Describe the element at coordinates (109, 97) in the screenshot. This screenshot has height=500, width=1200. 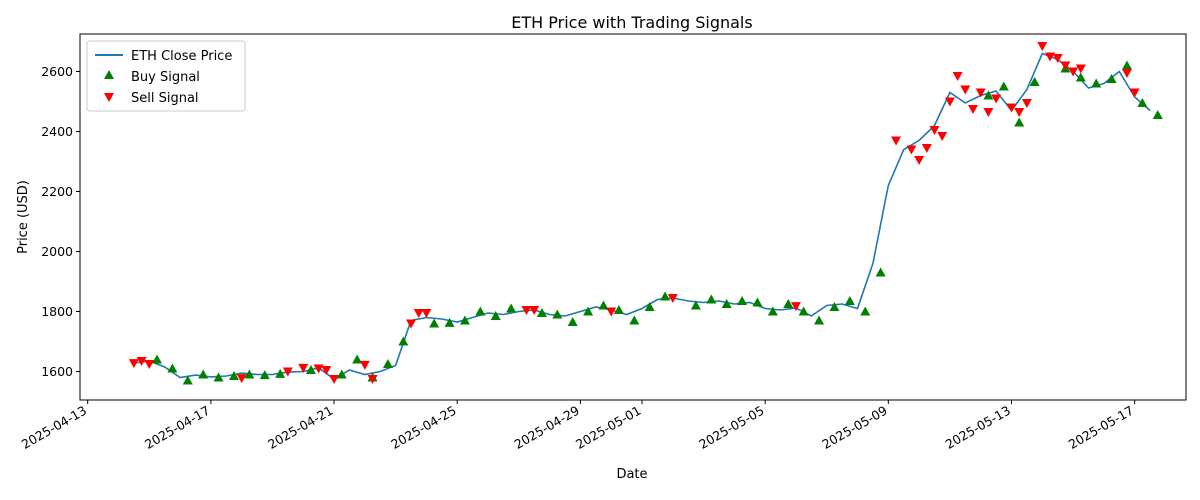
I see `legend-sell-marker` at that location.